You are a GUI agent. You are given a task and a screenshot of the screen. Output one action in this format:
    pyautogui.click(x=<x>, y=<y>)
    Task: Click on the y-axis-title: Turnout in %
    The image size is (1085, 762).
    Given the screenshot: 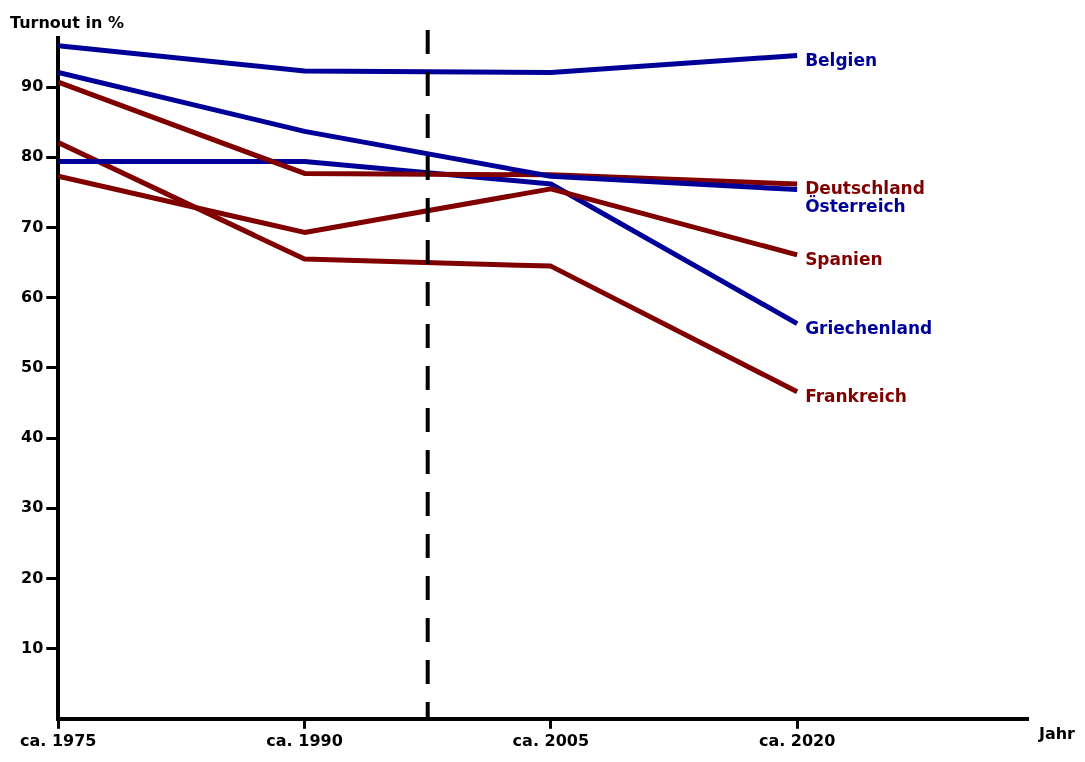 What is the action you would take?
    pyautogui.click(x=67, y=23)
    